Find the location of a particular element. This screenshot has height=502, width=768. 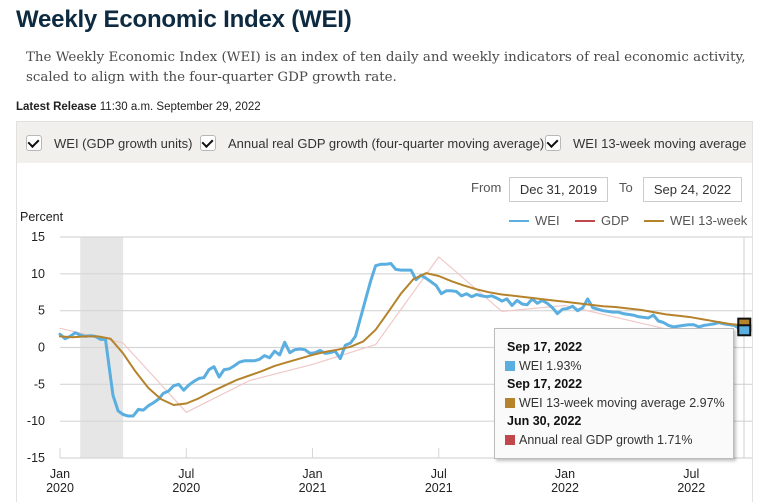

page-title: Weekly Economic Index (WEI) is located at coordinates (184, 19).